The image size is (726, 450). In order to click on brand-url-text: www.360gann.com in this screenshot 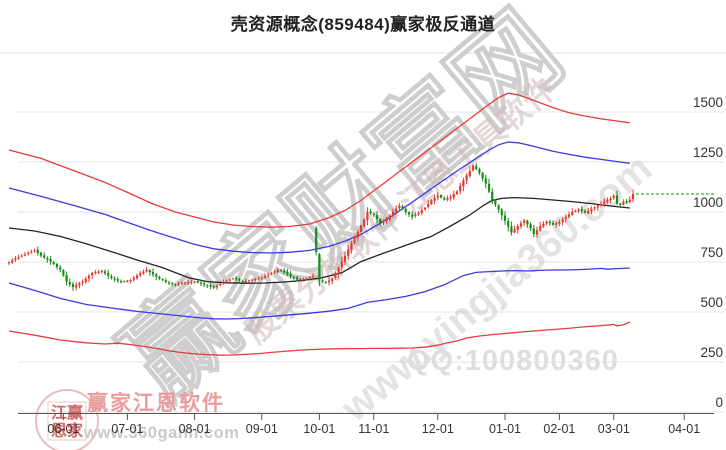, I will do `click(161, 433)`.